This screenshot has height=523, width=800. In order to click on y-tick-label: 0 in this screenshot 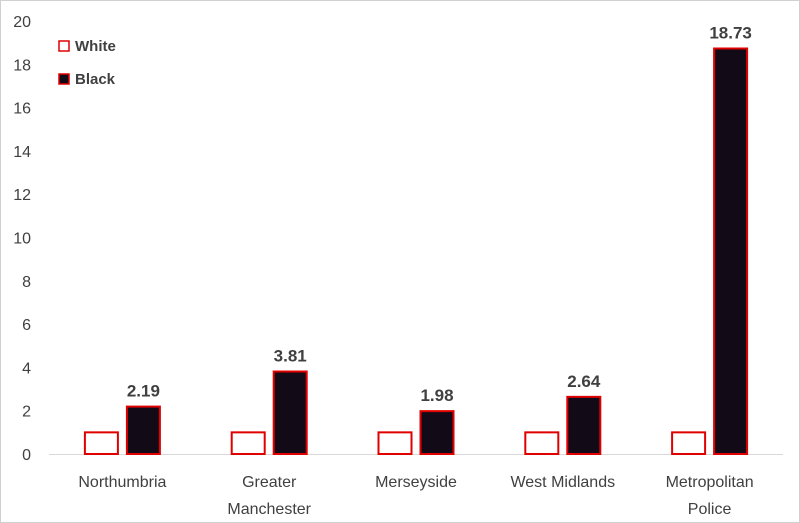, I will do `click(26, 455)`.